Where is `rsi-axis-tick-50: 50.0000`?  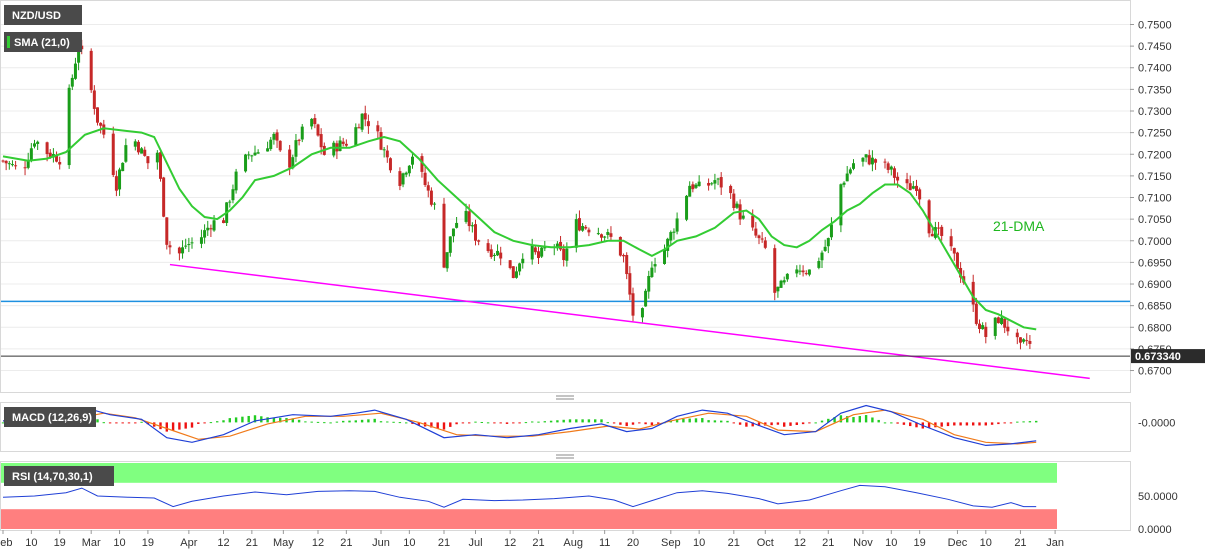
rsi-axis-tick-50: 50.0000 is located at coordinates (1158, 497).